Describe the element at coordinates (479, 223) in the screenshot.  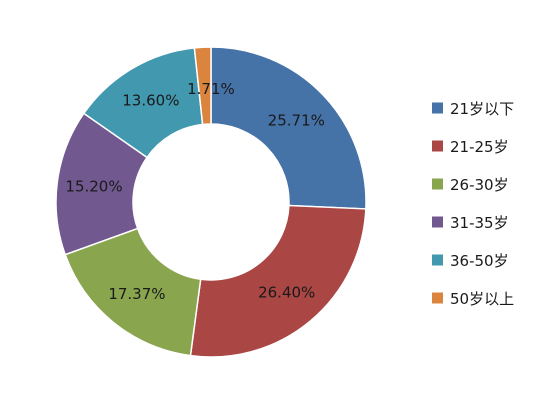
I see `legend-label-31-35岁: 31-35岁` at that location.